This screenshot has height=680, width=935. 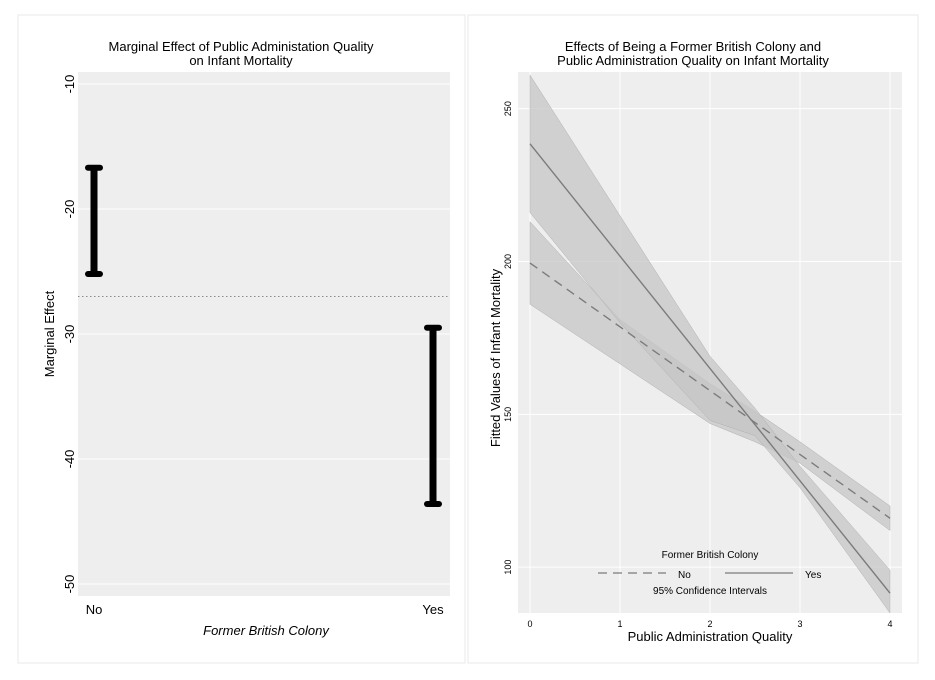 What do you see at coordinates (265, 609) in the screenshot?
I see `left-x-tick-labels: No Yes` at bounding box center [265, 609].